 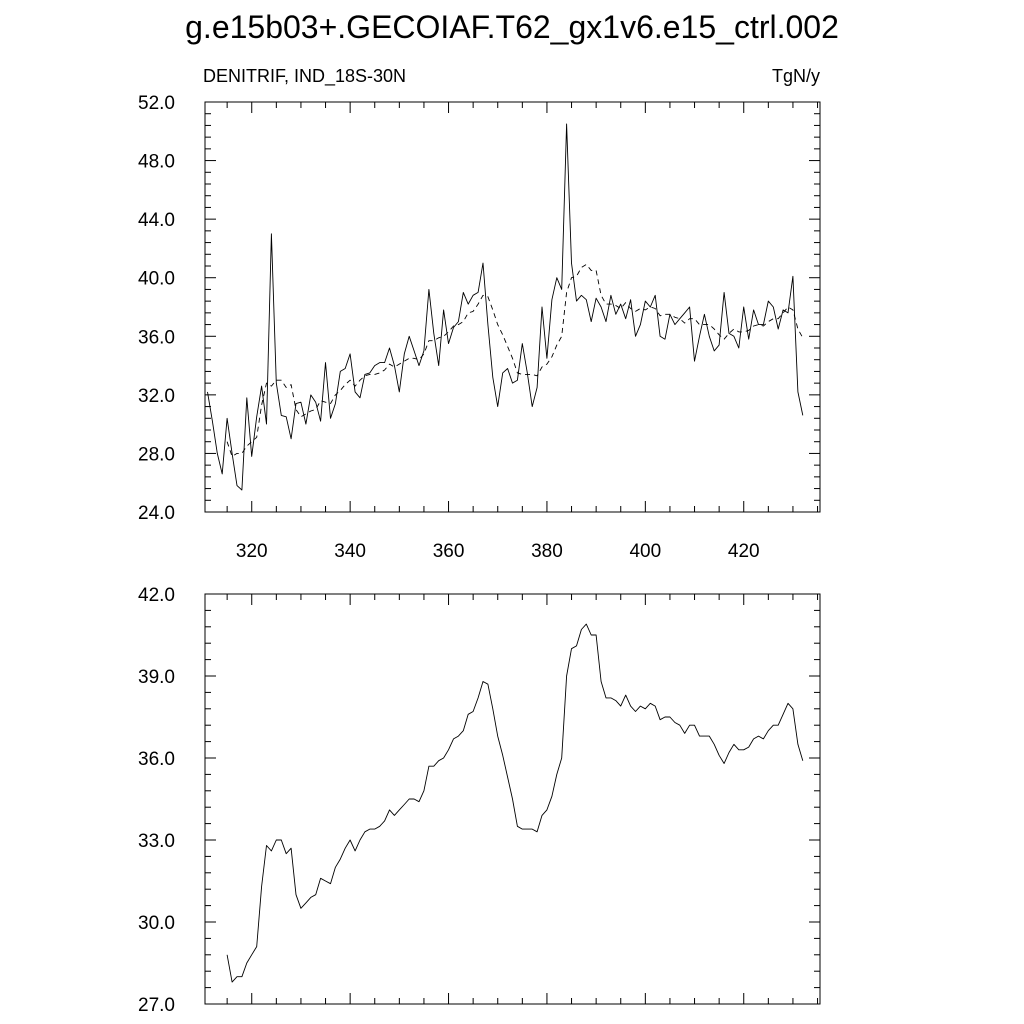 What do you see at coordinates (156, 220) in the screenshot?
I see `top-y-tick-label: 44.0` at bounding box center [156, 220].